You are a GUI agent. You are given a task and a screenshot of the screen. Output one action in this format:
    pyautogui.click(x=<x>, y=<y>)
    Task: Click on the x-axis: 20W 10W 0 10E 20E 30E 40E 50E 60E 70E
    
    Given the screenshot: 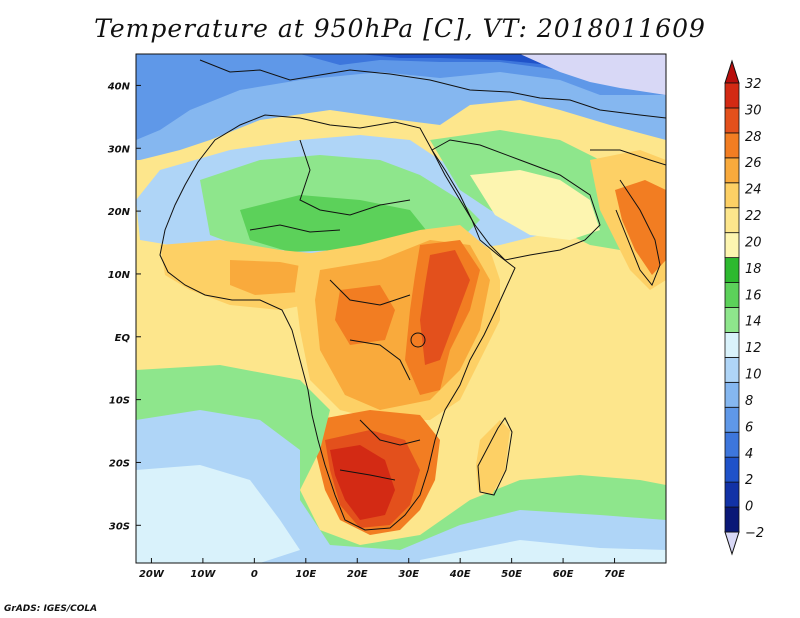 What is the action you would take?
    pyautogui.click(x=382, y=569)
    